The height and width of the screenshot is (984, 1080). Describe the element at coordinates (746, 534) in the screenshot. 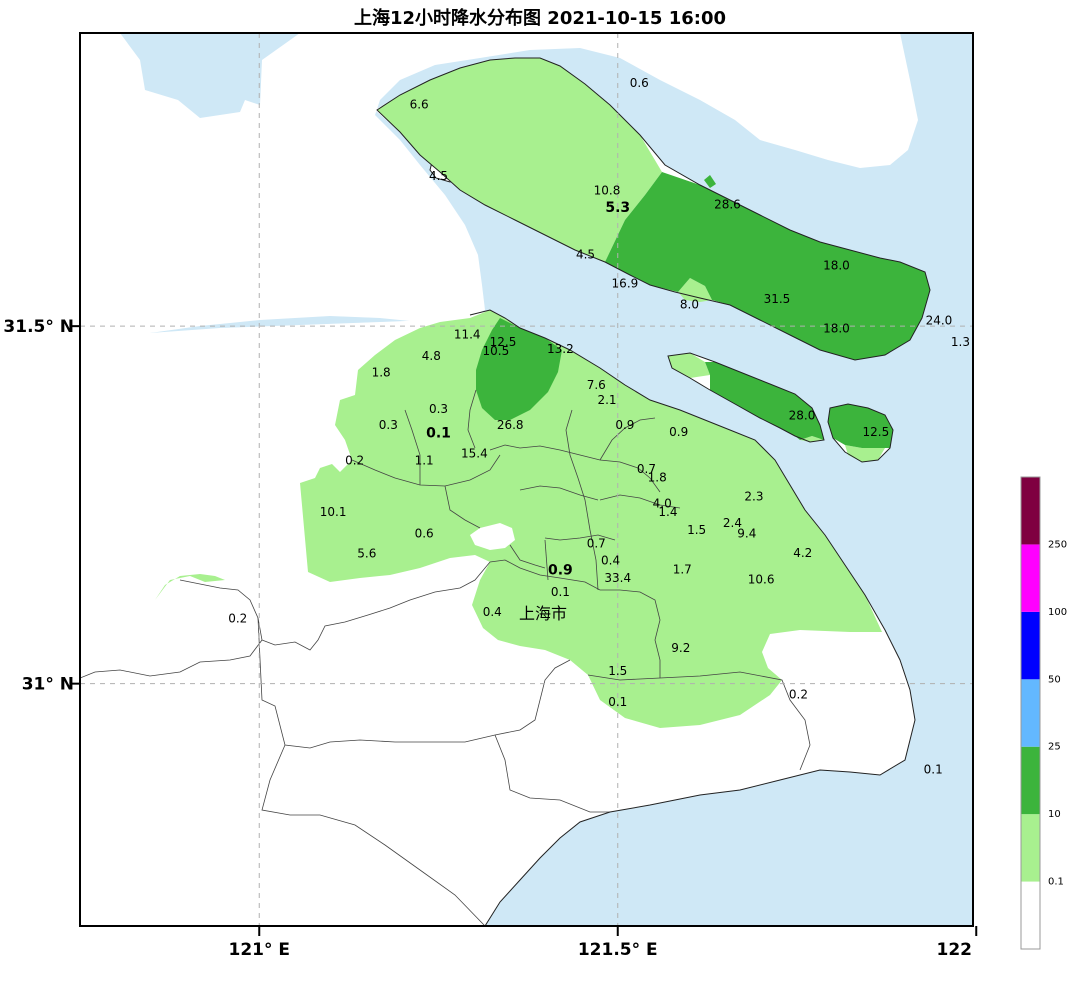

I see `station-value: 9.4` at that location.